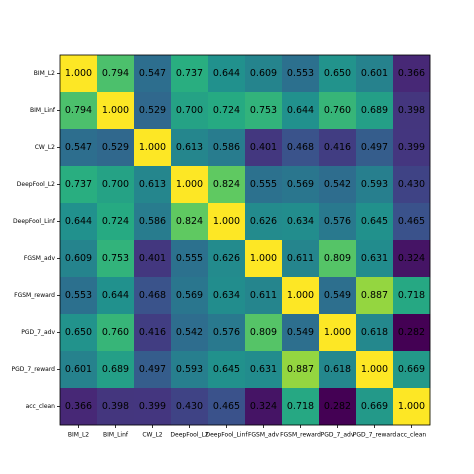 The height and width of the screenshot is (474, 474). I want to click on heatmap-cell-value: 0.609, so click(263, 73).